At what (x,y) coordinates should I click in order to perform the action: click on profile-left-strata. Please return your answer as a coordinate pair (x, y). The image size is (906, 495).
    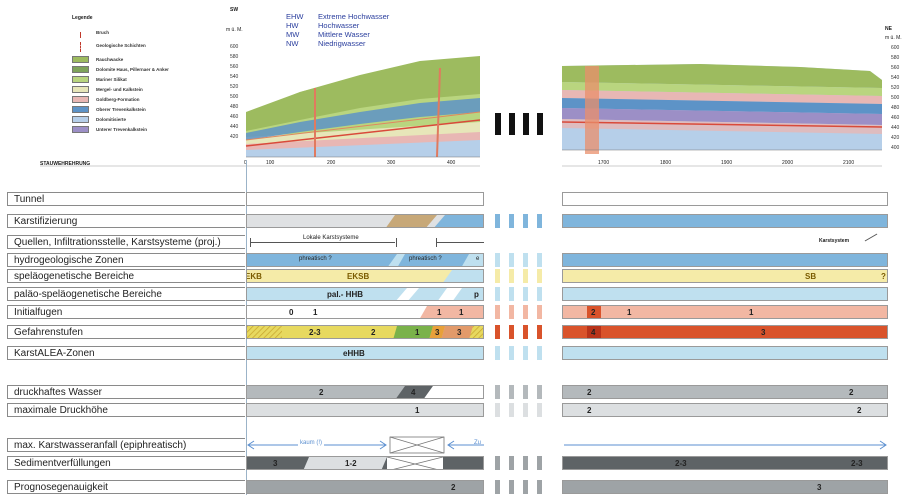
    Looking at the image, I should click on (363, 107).